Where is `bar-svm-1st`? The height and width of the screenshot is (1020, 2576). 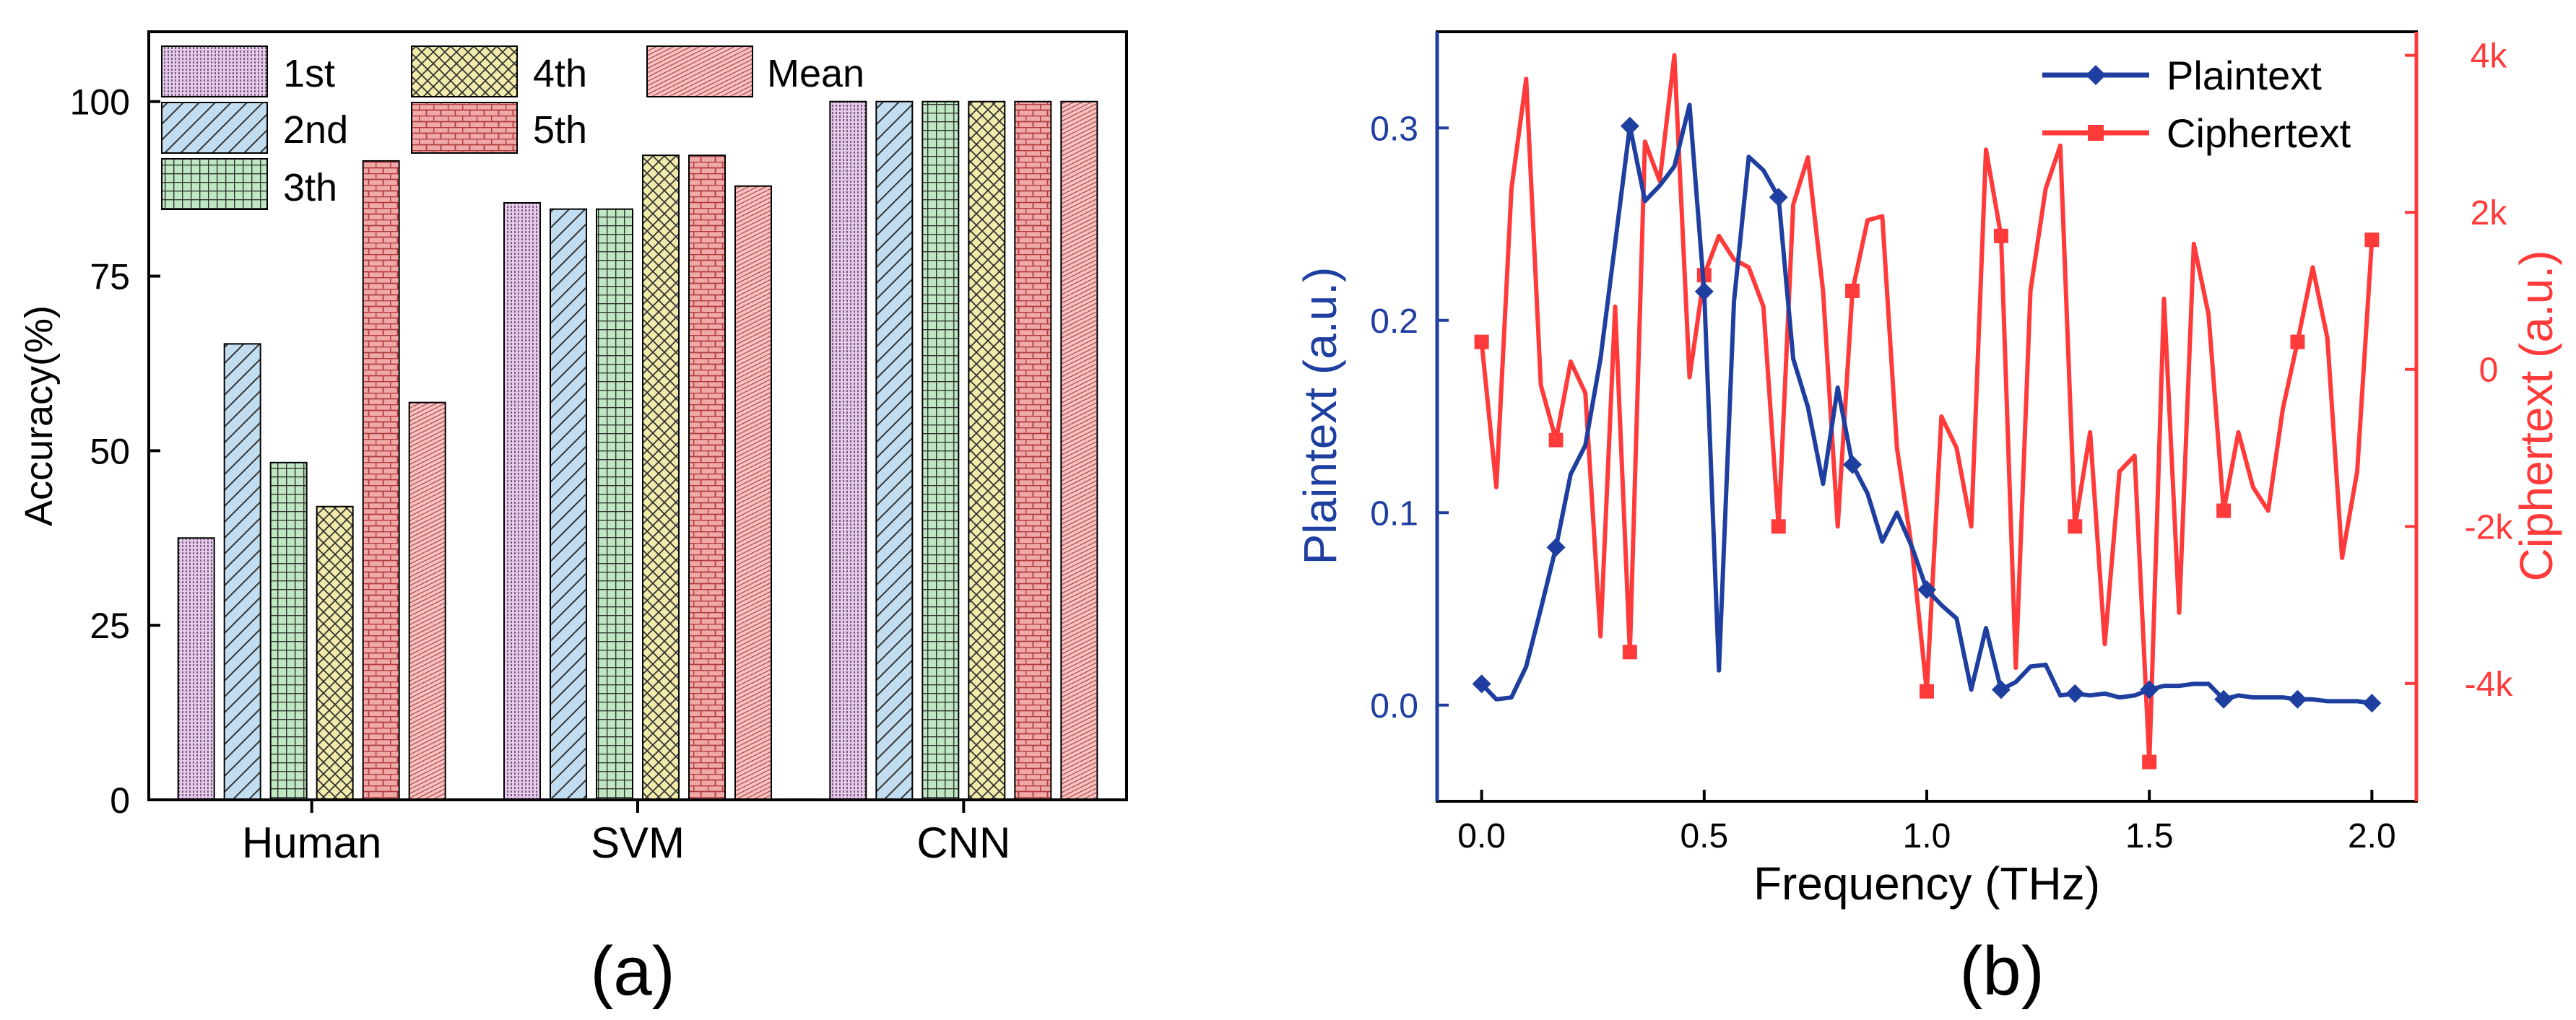 bar-svm-1st is located at coordinates (522, 501).